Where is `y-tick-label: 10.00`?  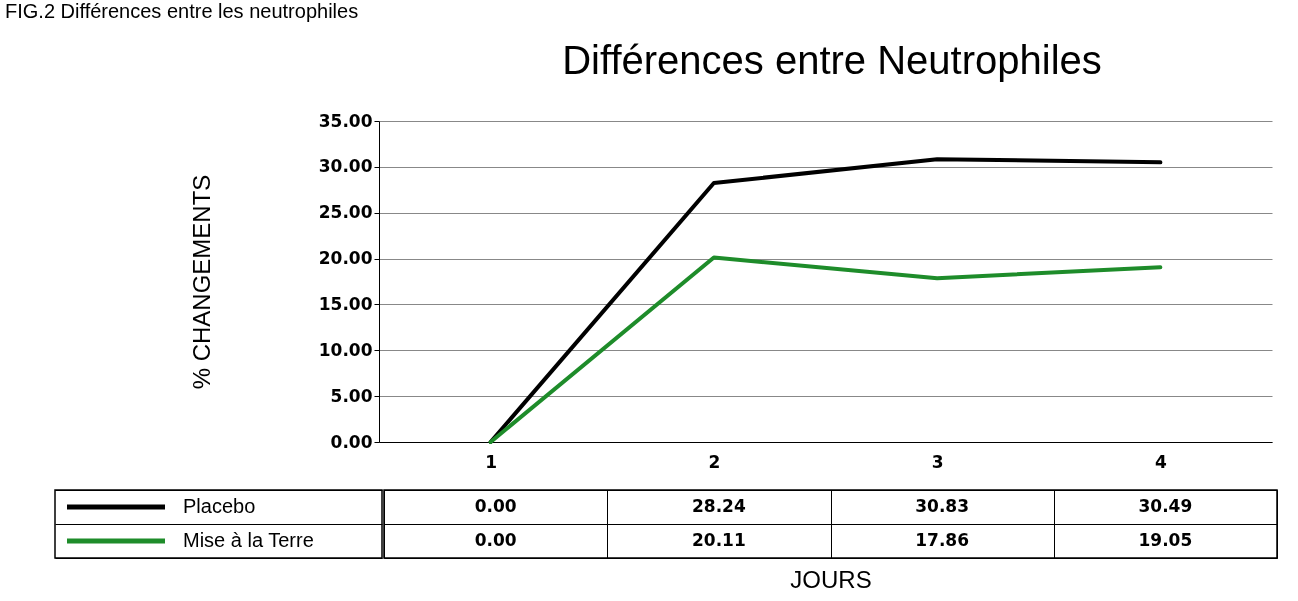 y-tick-label: 10.00 is located at coordinates (345, 349).